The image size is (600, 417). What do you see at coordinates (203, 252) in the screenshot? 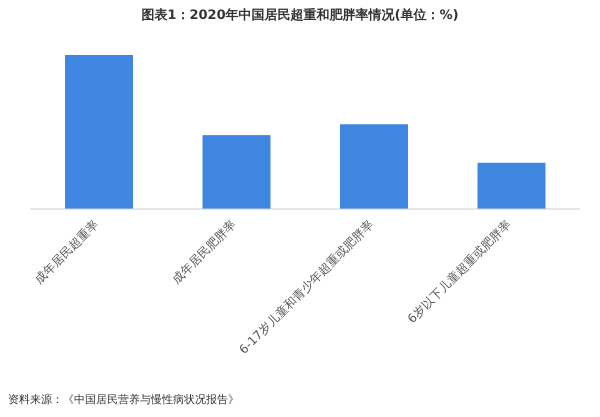
I see `x-tick-label: 成年居民肥胖率` at bounding box center [203, 252].